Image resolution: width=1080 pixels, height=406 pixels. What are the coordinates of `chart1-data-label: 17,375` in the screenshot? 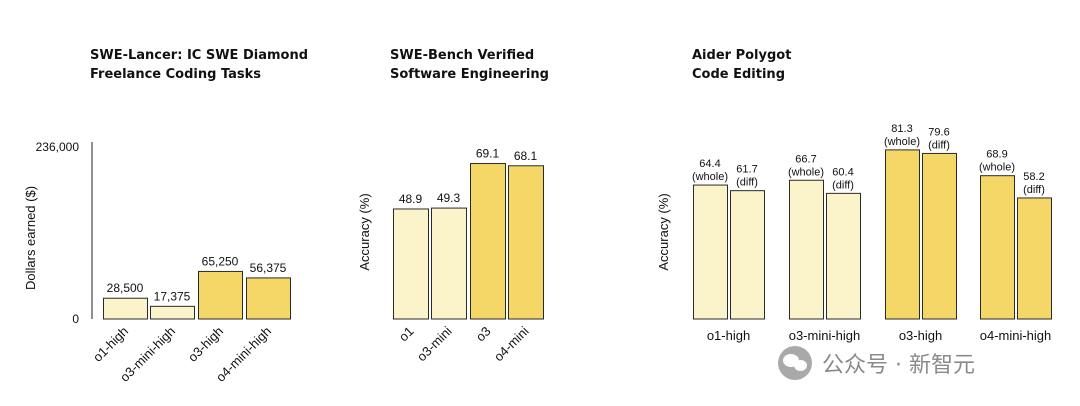 It's located at (172, 296).